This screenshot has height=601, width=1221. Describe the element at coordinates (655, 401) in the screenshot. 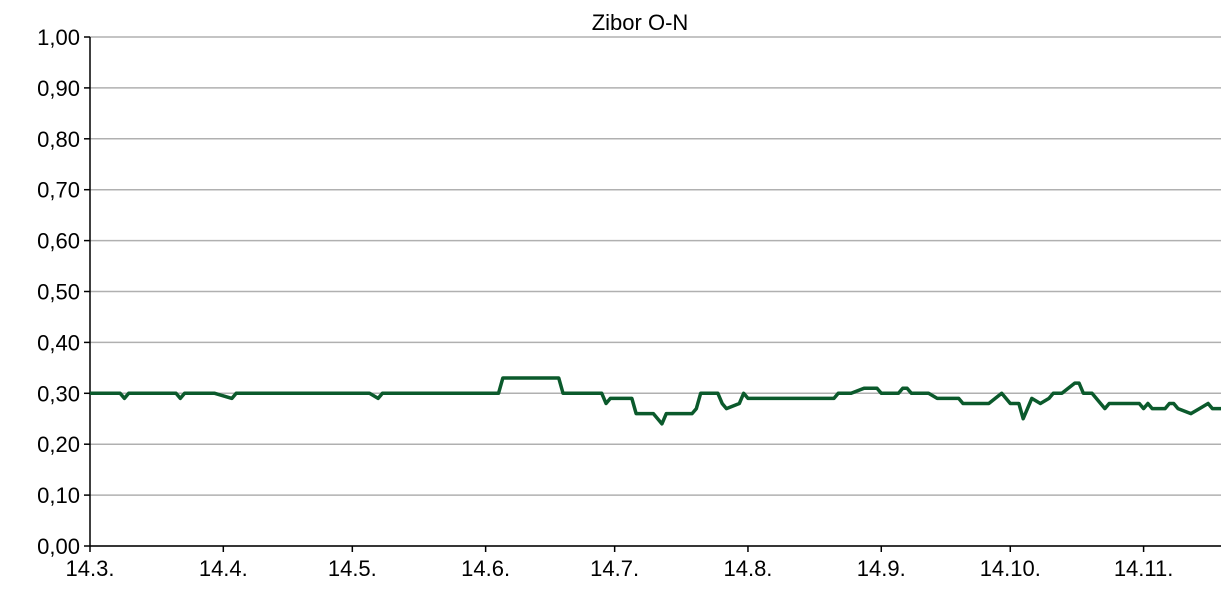

I see `line-series` at that location.